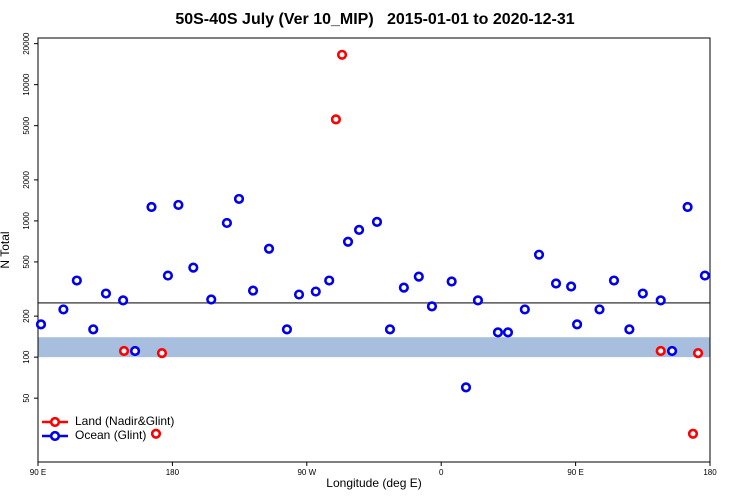  I want to click on legend-label: Ocean (Glint), so click(110, 435).